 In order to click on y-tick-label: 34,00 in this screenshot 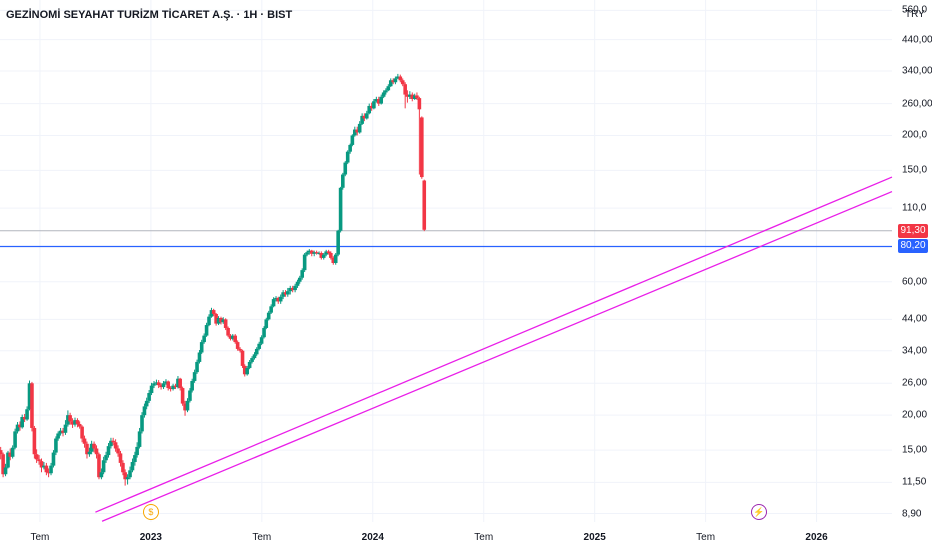, I will do `click(915, 351)`.